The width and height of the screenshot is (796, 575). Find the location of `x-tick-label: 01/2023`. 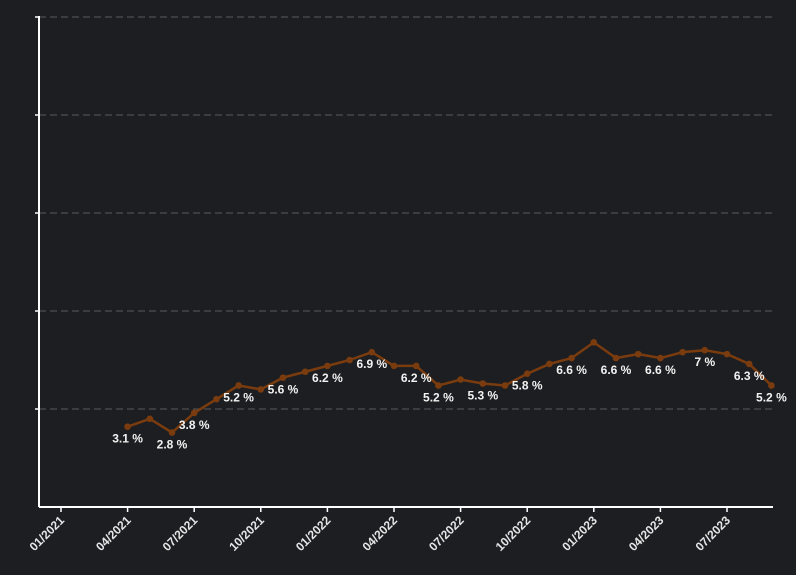

x-tick-label: 01/2023 is located at coordinates (579, 533).